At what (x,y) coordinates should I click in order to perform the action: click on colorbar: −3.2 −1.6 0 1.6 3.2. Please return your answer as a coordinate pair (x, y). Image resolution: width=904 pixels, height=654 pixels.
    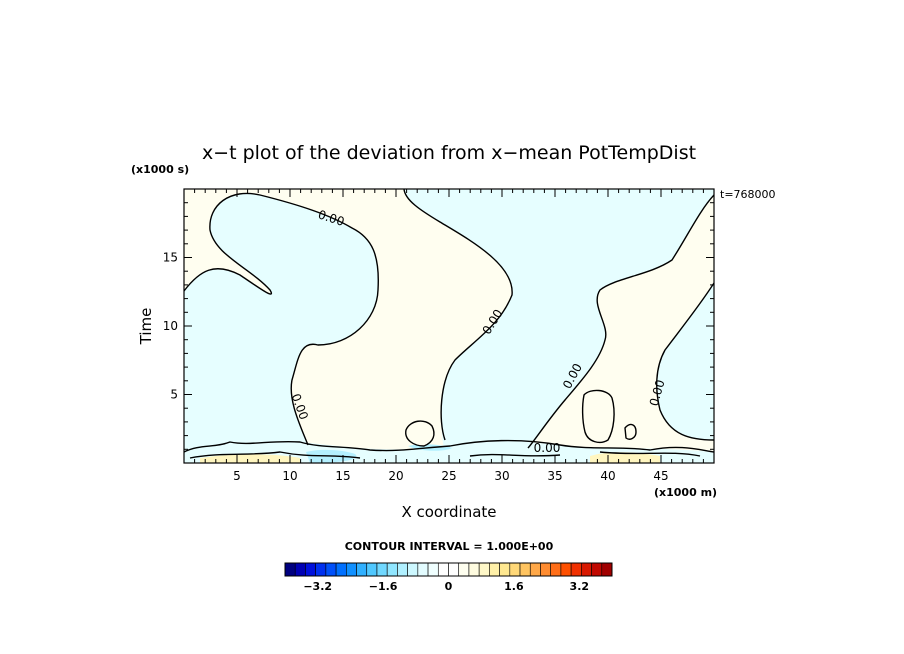
    Looking at the image, I should click on (448, 577).